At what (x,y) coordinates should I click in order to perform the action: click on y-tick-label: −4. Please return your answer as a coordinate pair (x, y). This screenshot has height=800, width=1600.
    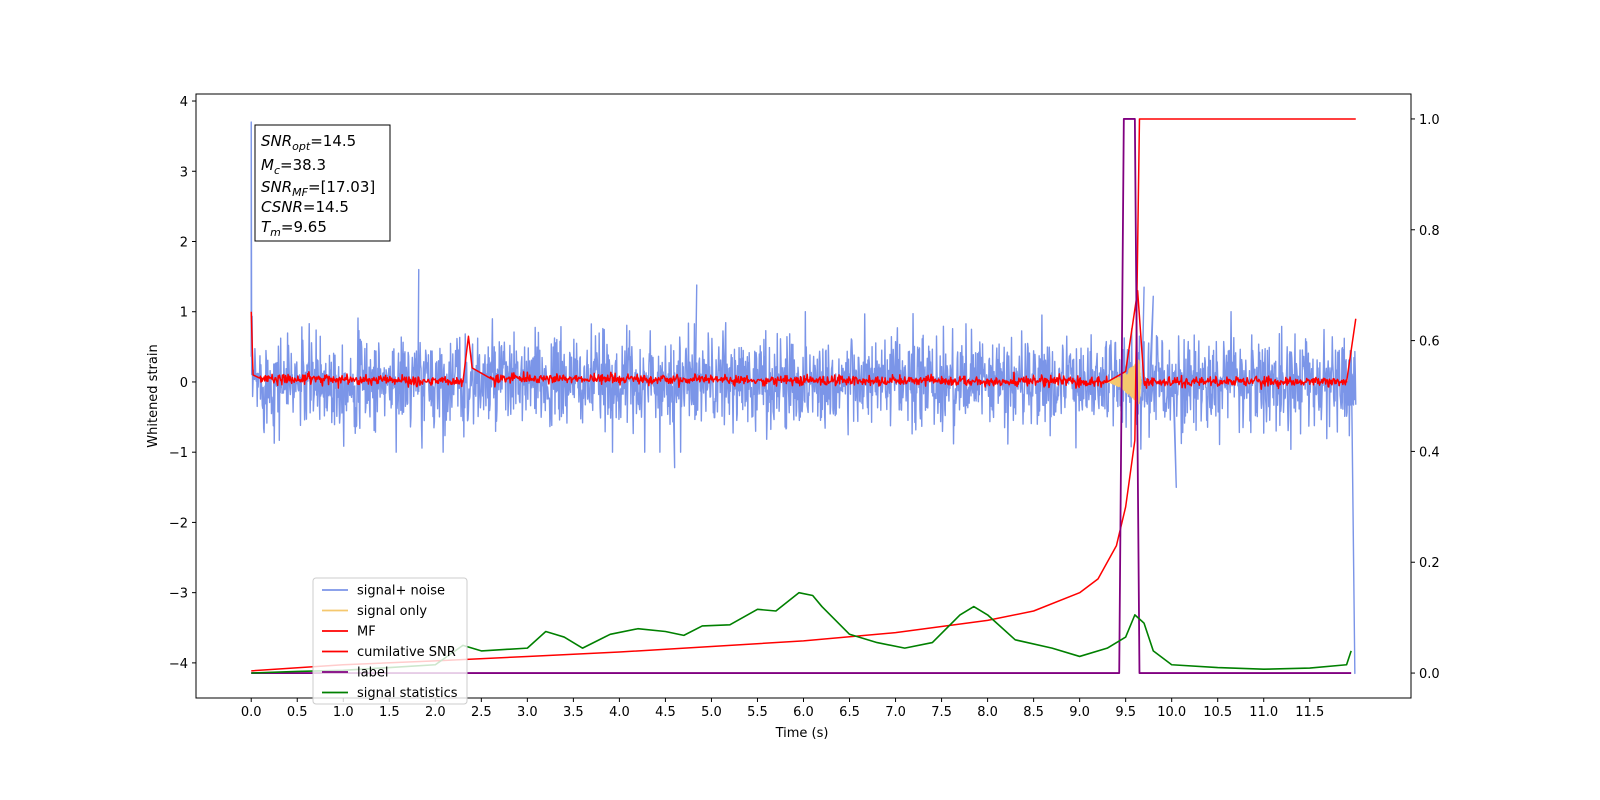
    Looking at the image, I should click on (178, 664).